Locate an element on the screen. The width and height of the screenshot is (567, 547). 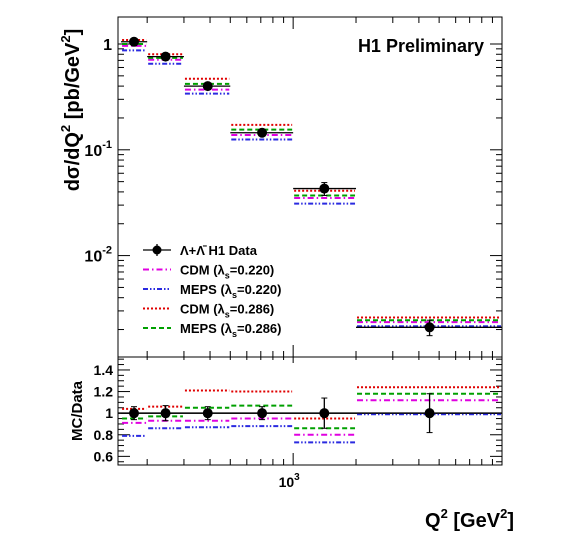
ratio-y-tick-label: 1.2 is located at coordinates (104, 392).